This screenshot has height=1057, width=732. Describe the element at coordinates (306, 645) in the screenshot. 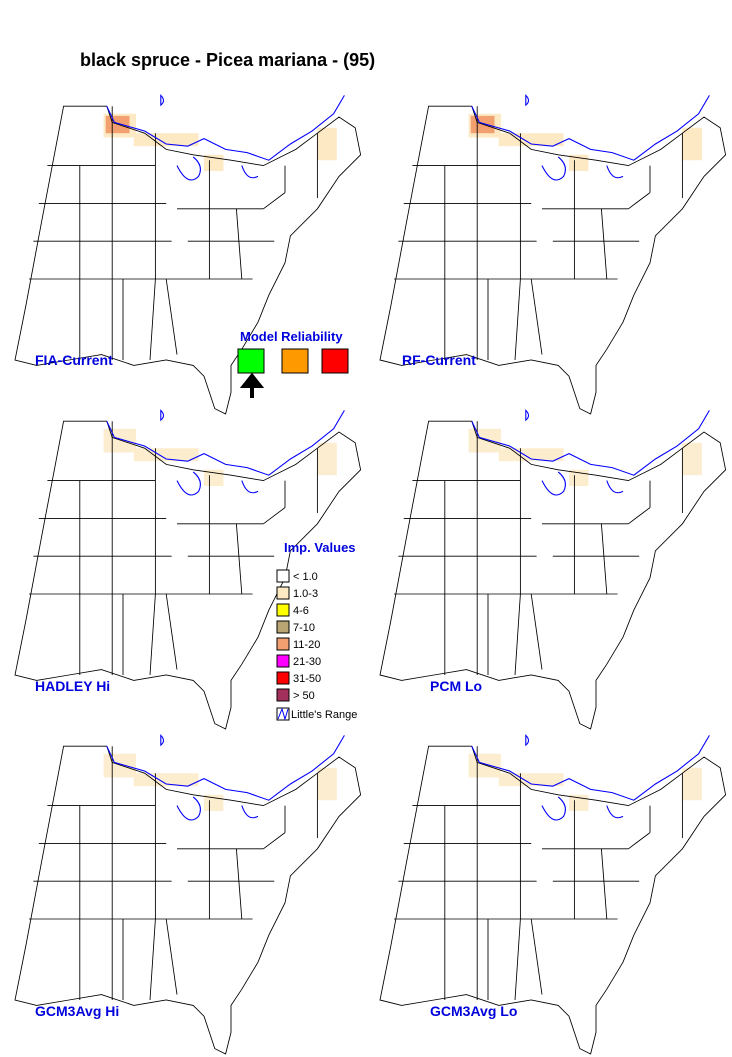

I see `legend-label: 11-20` at that location.